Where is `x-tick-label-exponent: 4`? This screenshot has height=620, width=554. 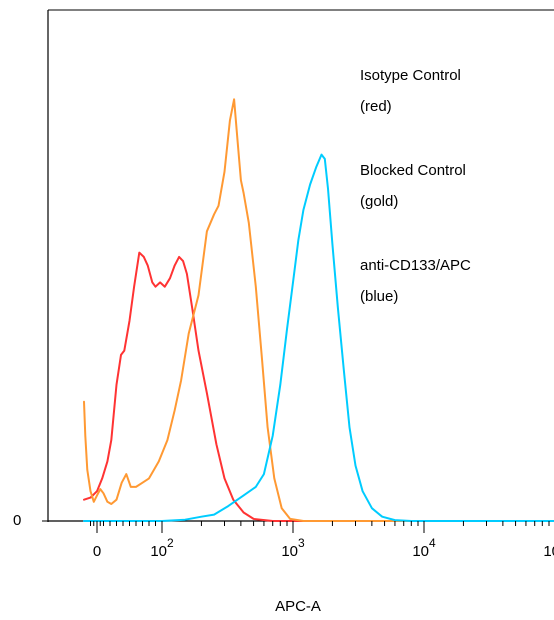 x-tick-label-exponent: 4 is located at coordinates (432, 543).